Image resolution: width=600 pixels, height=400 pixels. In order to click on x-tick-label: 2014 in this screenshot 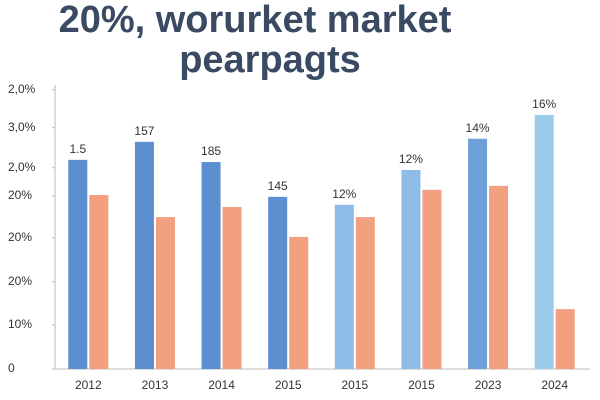, I will do `click(221, 385)`.